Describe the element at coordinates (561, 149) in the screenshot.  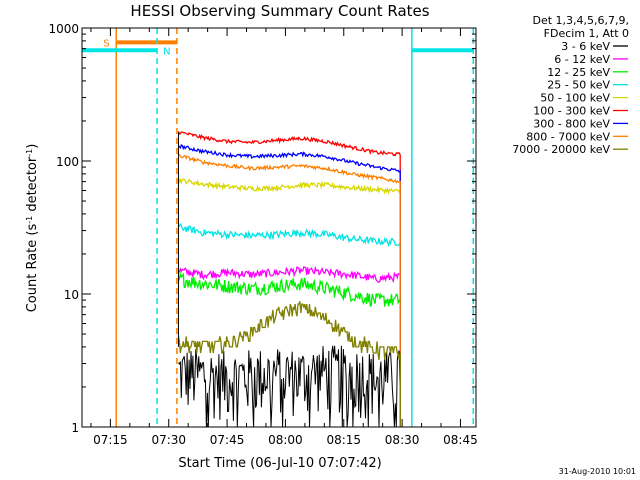
I see `legend-label: 7000 - 20000 keV` at that location.